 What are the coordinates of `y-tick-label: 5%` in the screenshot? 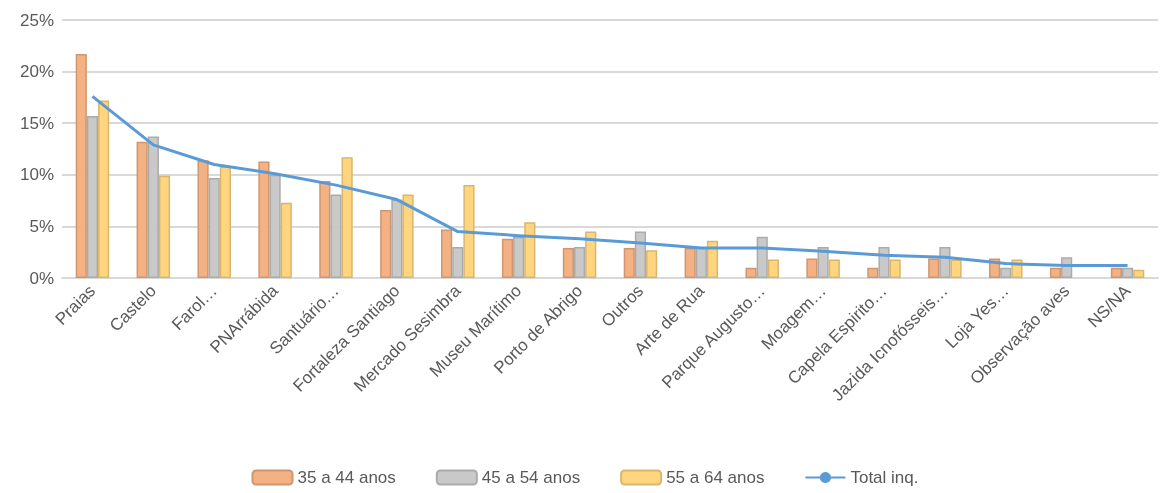 It's located at (41, 226).